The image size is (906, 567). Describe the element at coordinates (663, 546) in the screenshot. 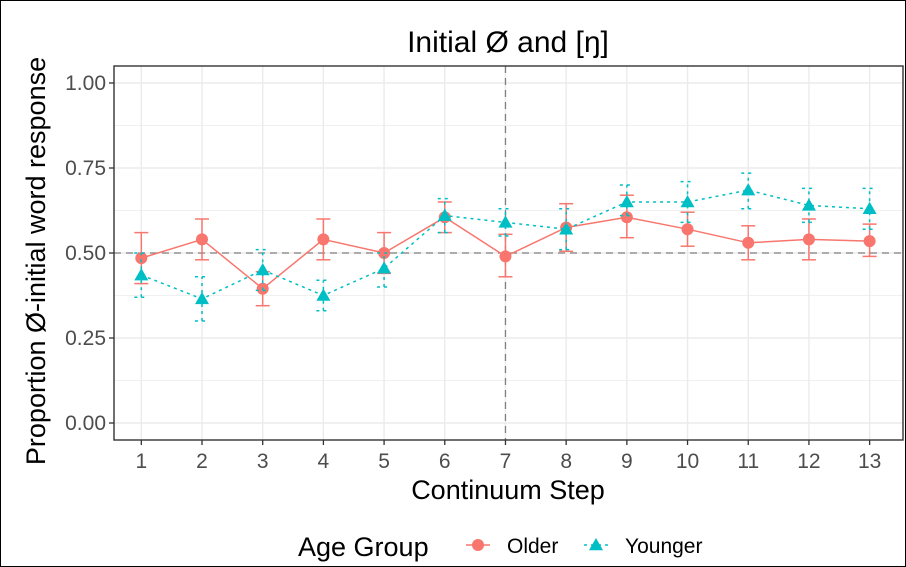

I see `legend-label-younger: Younger` at that location.